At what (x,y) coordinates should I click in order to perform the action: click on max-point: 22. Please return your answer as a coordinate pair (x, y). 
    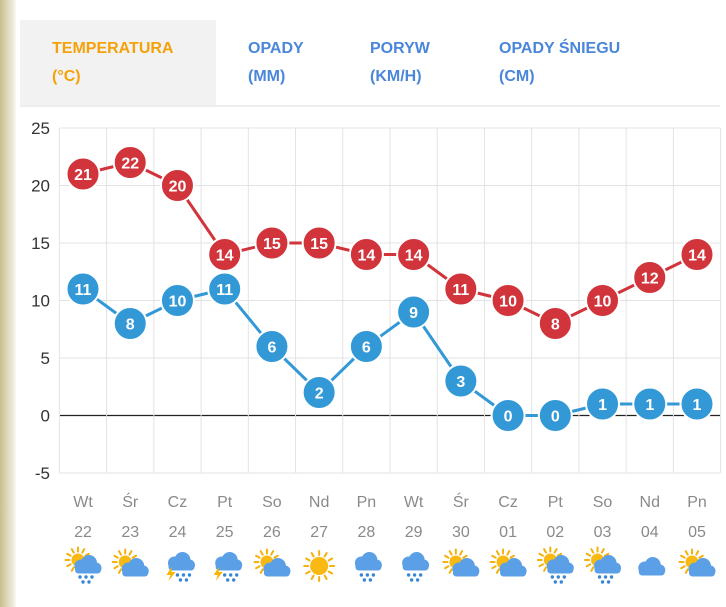
    Looking at the image, I should click on (130, 162).